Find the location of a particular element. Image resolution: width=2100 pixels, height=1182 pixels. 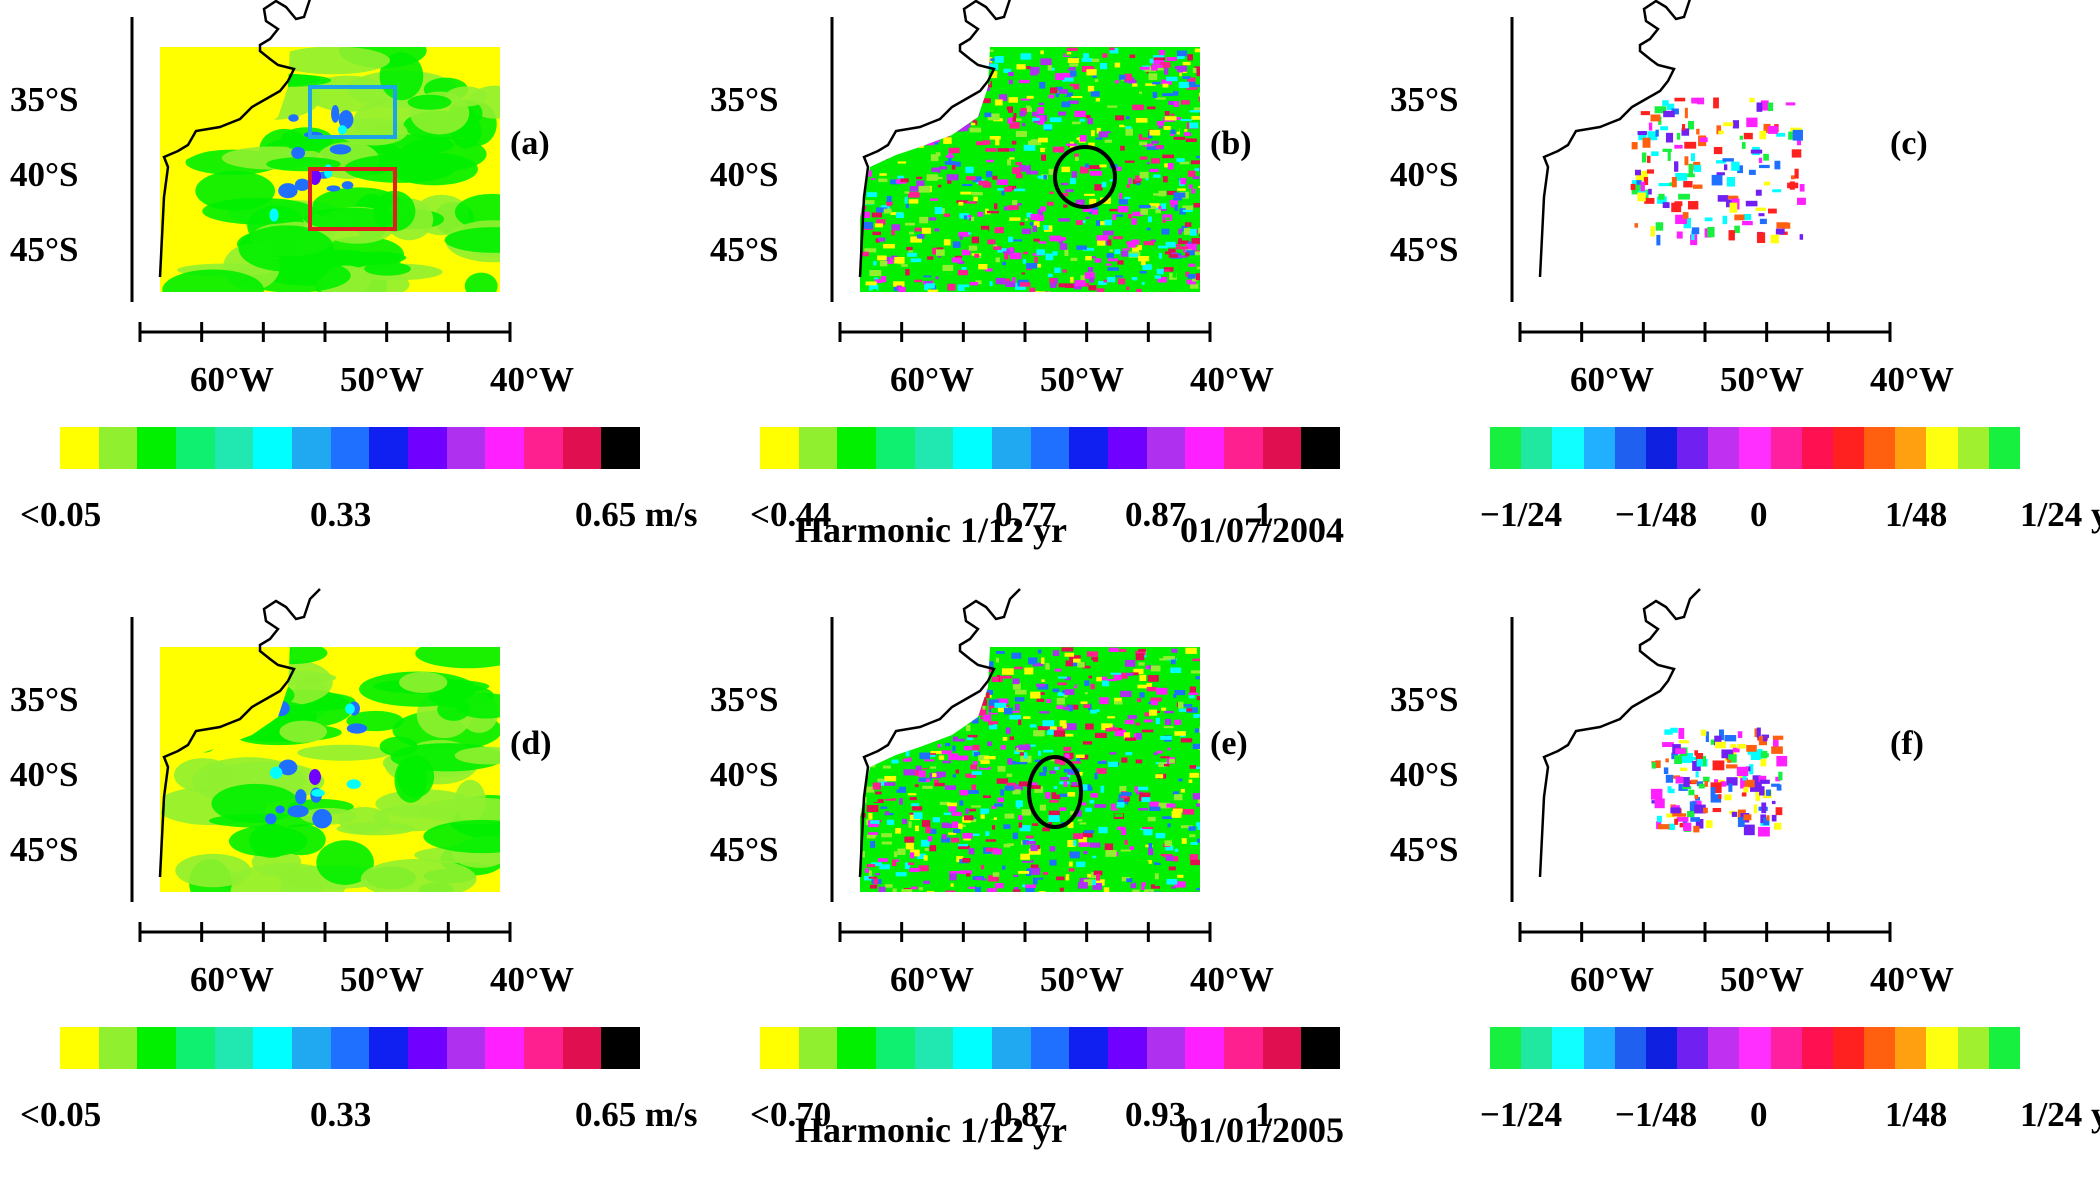

lat-label-e-0: 35°S is located at coordinates (744, 699).